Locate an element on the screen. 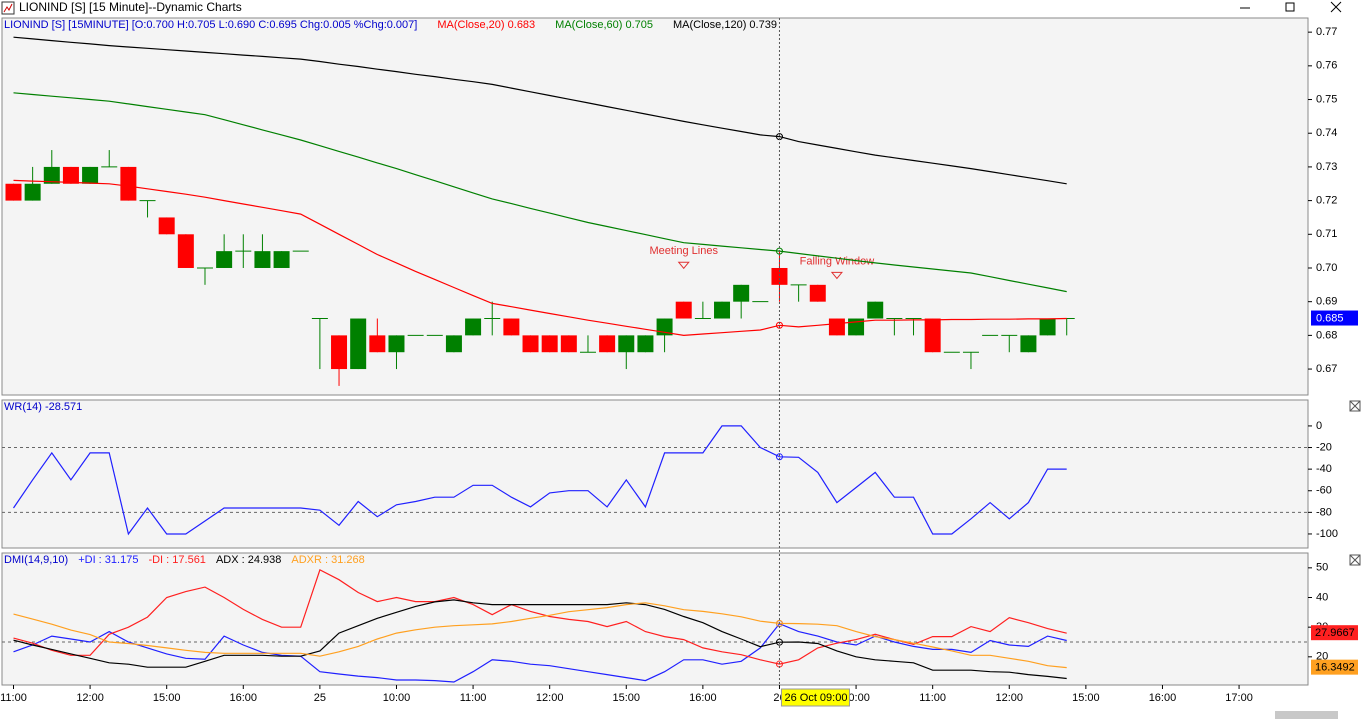  y-tick-label: 0.73 is located at coordinates (1326, 167).